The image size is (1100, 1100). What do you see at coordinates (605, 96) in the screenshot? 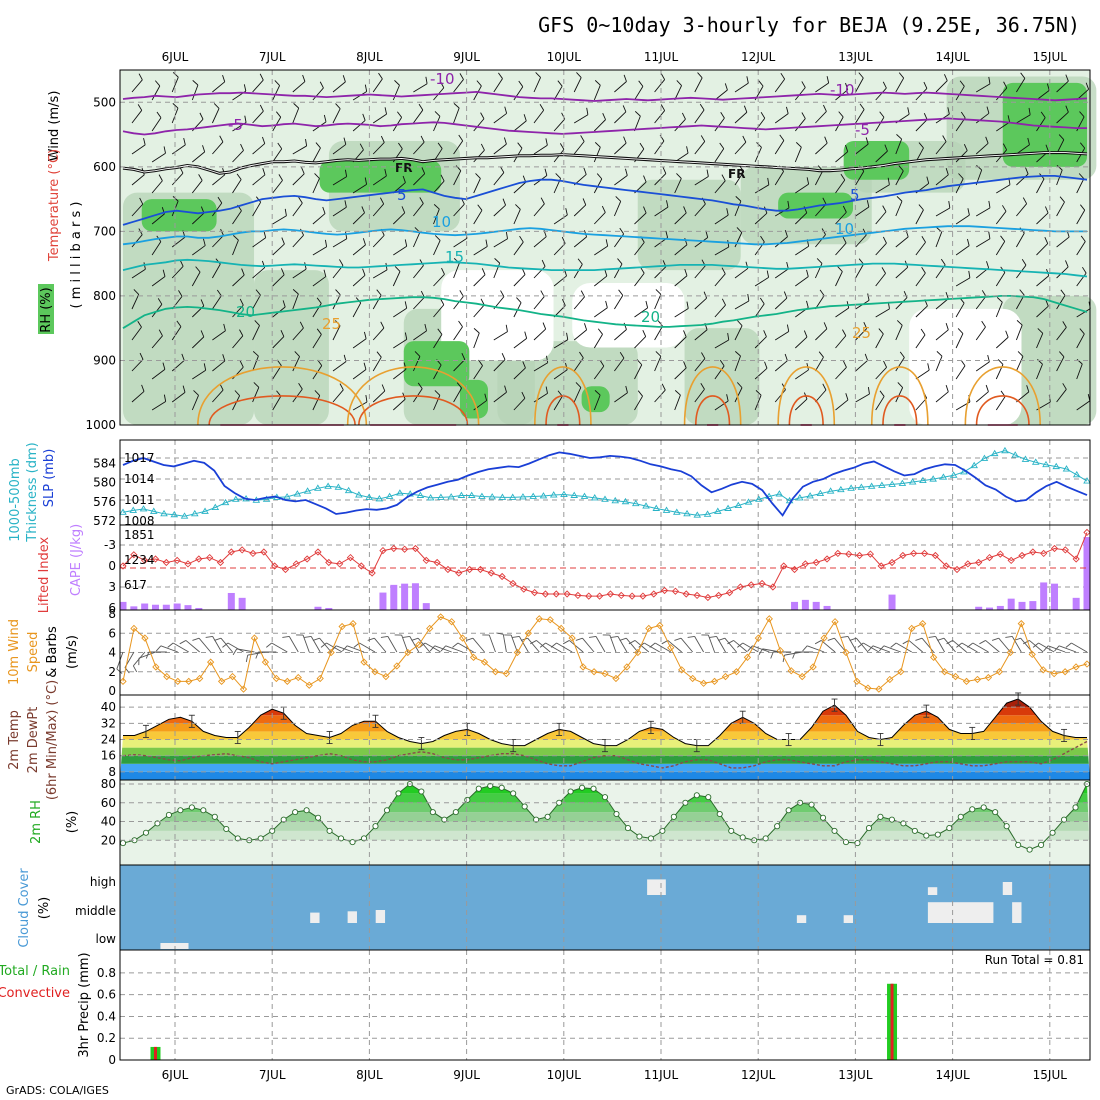
I see `isotherm--10` at bounding box center [605, 96].